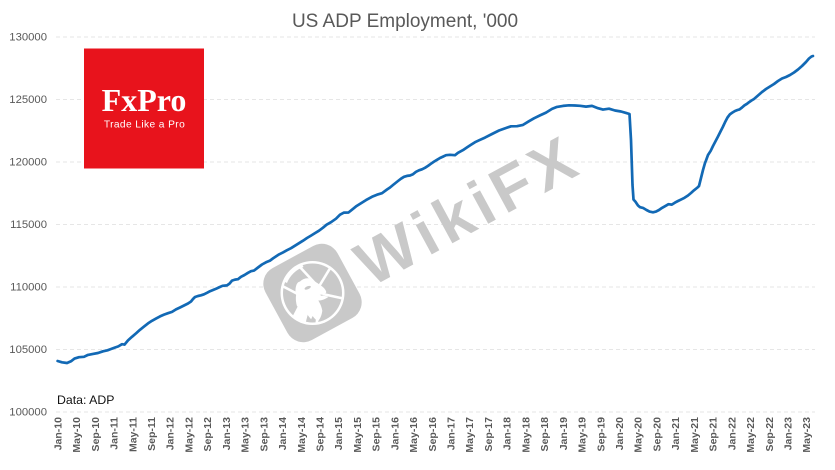 This screenshot has width=835, height=470. Describe the element at coordinates (133, 434) in the screenshot. I see `svg-text: May-11` at that location.